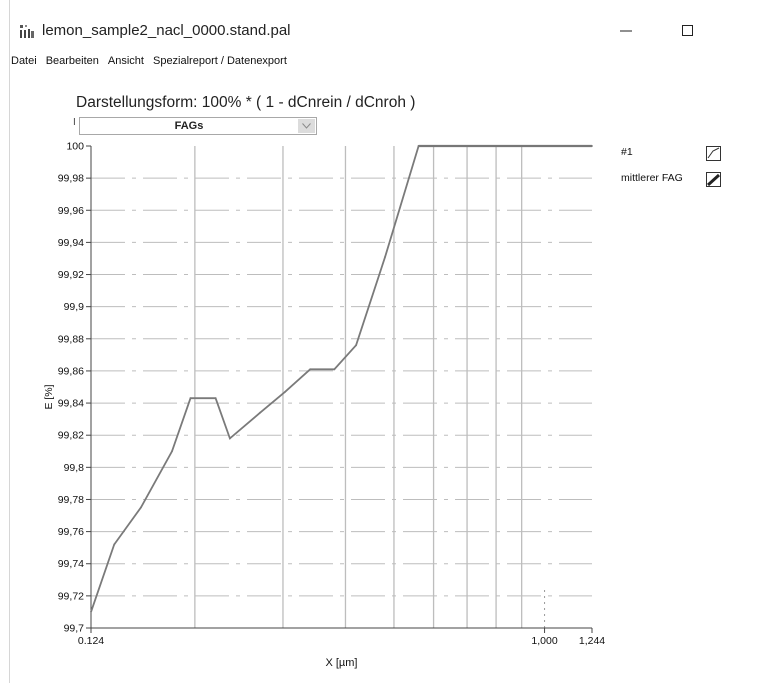 This screenshot has width=768, height=683. Describe the element at coordinates (71, 243) in the screenshot. I see `y-tick-label: 99,94` at that location.